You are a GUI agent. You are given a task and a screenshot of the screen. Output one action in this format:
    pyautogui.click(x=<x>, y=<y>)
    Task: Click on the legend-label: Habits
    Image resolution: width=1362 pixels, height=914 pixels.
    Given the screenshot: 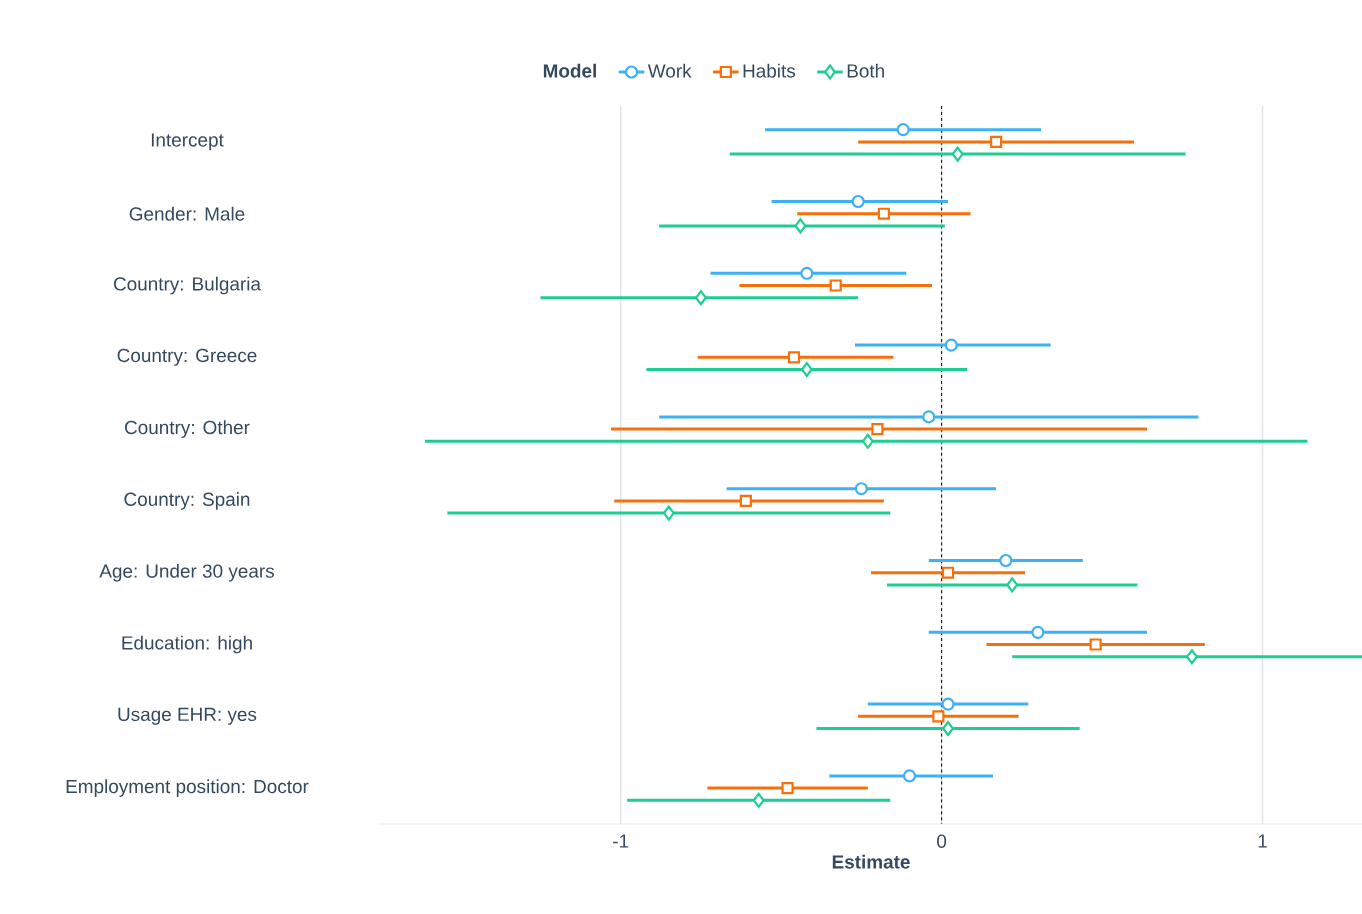 What is the action you would take?
    pyautogui.click(x=769, y=70)
    